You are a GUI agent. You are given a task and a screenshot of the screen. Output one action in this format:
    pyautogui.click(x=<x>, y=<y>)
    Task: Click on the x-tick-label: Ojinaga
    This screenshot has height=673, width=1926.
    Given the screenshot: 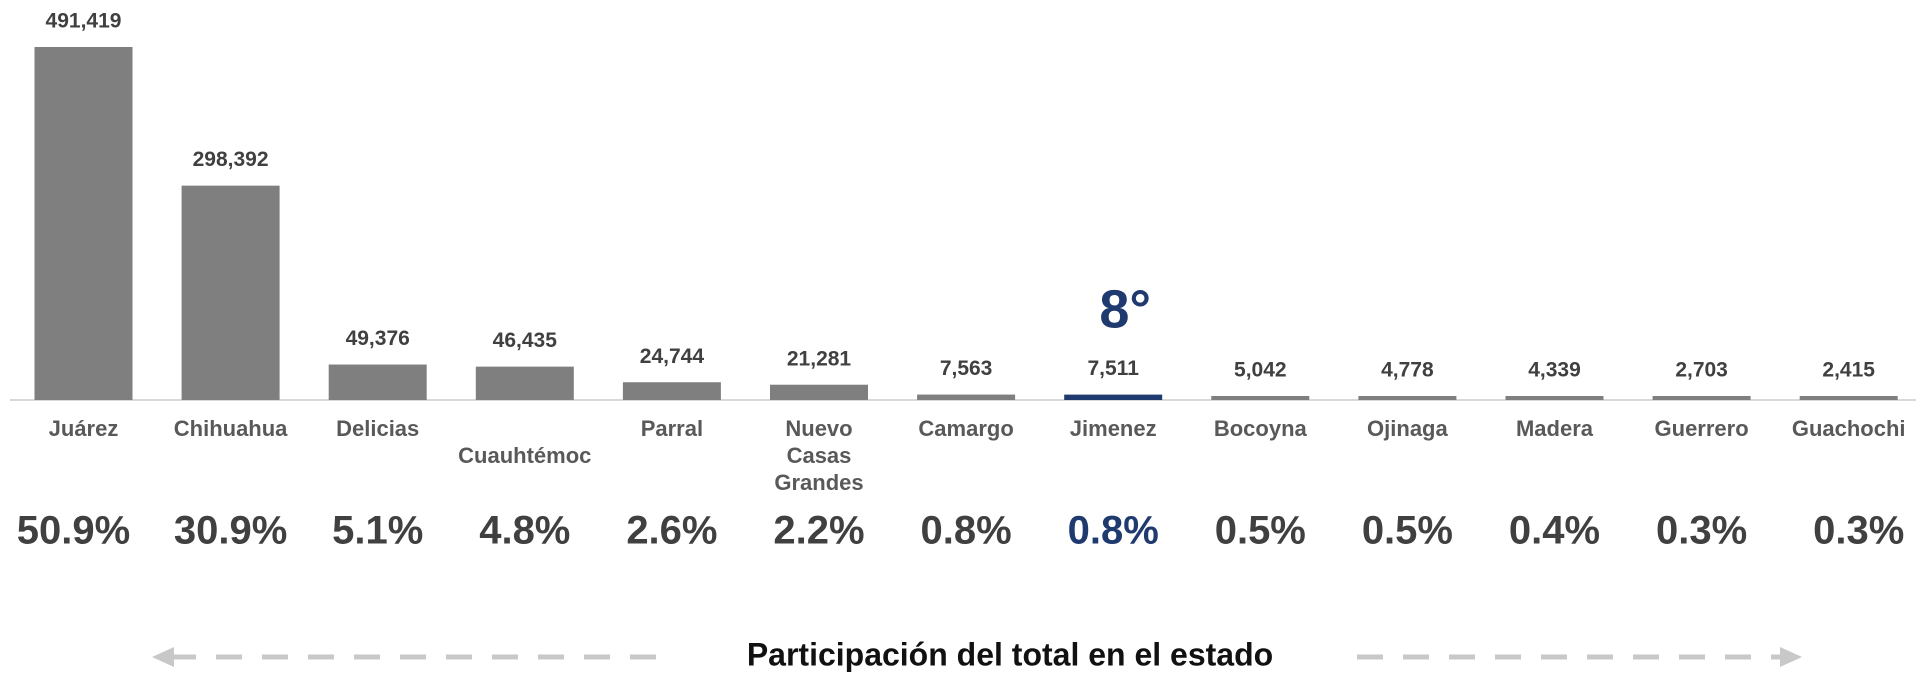 What is the action you would take?
    pyautogui.click(x=1407, y=428)
    